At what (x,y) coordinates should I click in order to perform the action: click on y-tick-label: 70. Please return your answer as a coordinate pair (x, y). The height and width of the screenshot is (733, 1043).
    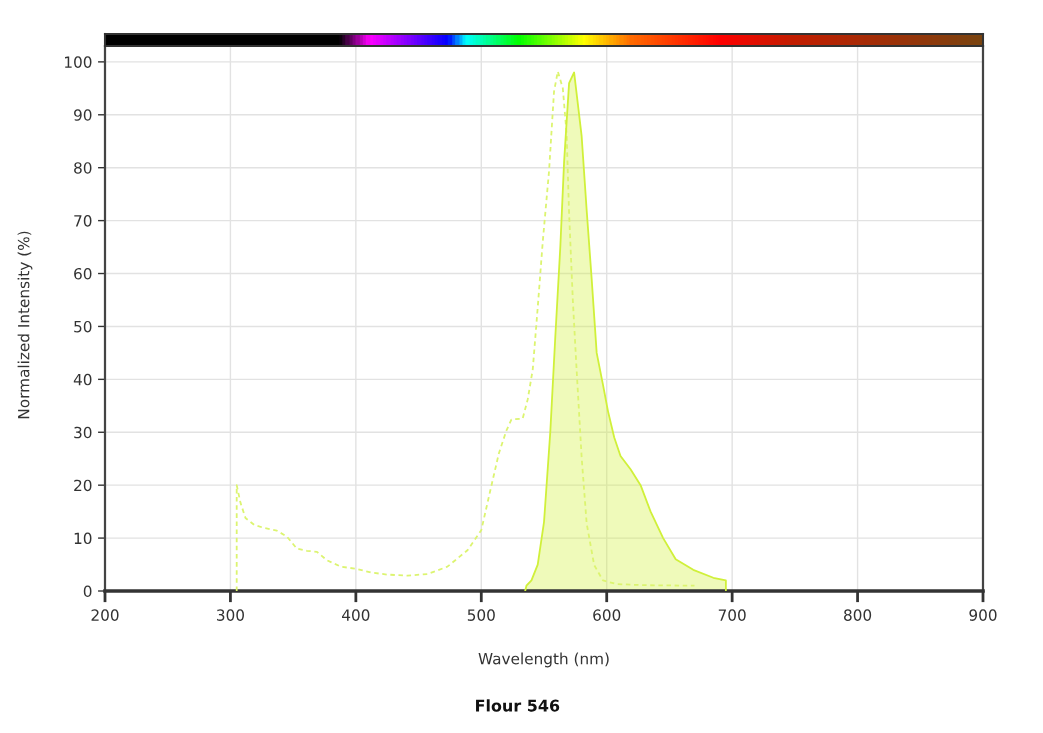
    Looking at the image, I should click on (83, 221).